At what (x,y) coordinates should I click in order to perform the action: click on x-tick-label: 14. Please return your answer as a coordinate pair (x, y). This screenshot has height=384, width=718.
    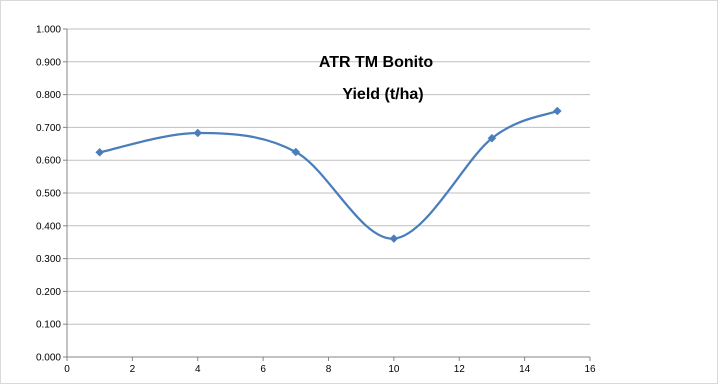
    Looking at the image, I should click on (525, 369).